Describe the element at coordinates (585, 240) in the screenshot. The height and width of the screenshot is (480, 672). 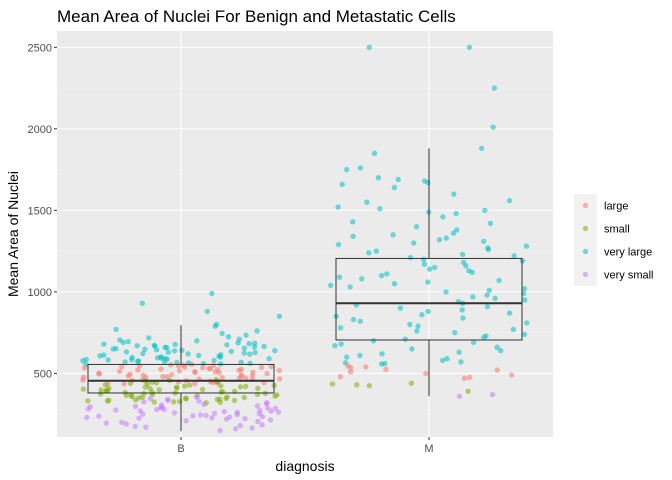
I see `legend-key-background` at that location.